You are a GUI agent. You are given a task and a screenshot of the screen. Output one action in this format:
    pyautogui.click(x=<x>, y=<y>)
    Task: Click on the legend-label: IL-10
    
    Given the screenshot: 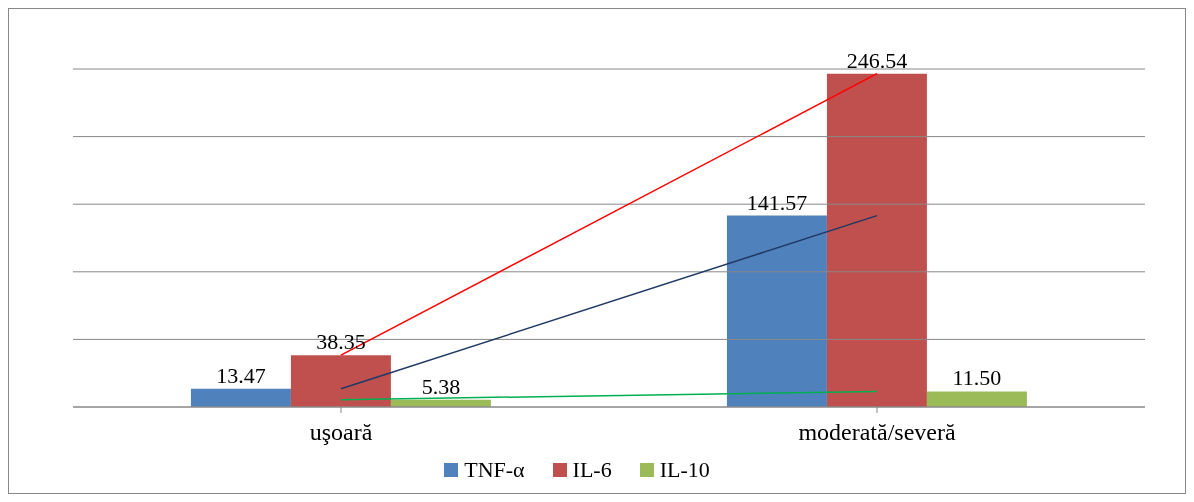 What is the action you would take?
    pyautogui.click(x=684, y=470)
    